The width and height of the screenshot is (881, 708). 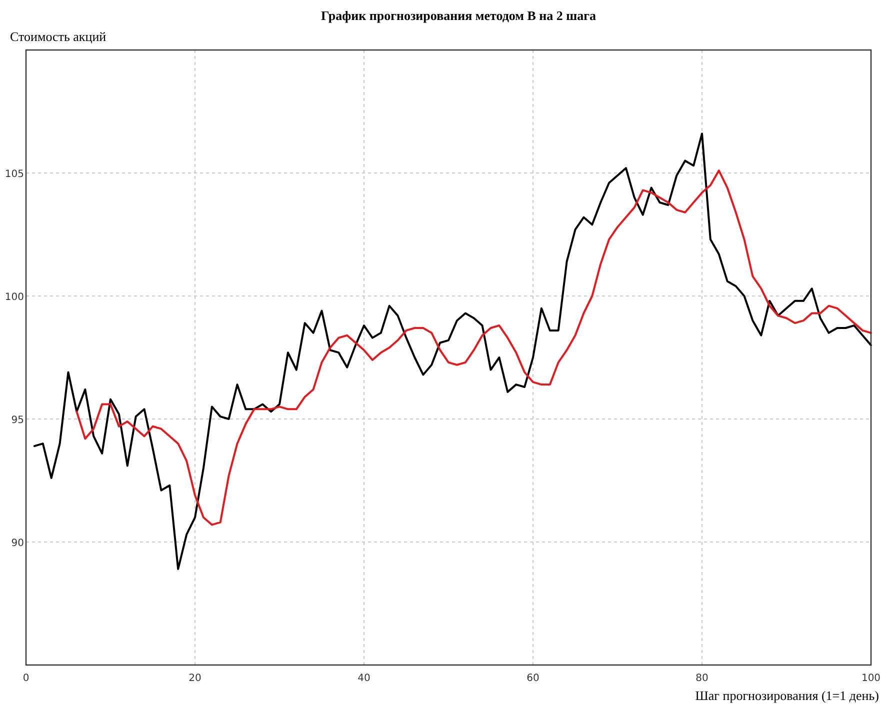 What do you see at coordinates (364, 678) in the screenshot?
I see `x-tick-label: 40` at bounding box center [364, 678].